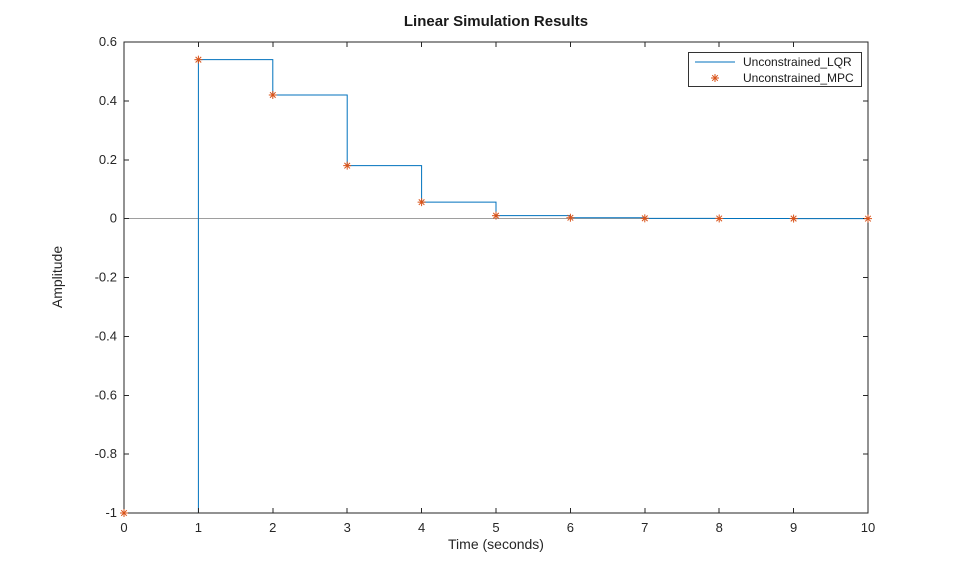  What do you see at coordinates (570, 527) in the screenshot?
I see `x-tick-label: 6` at bounding box center [570, 527].